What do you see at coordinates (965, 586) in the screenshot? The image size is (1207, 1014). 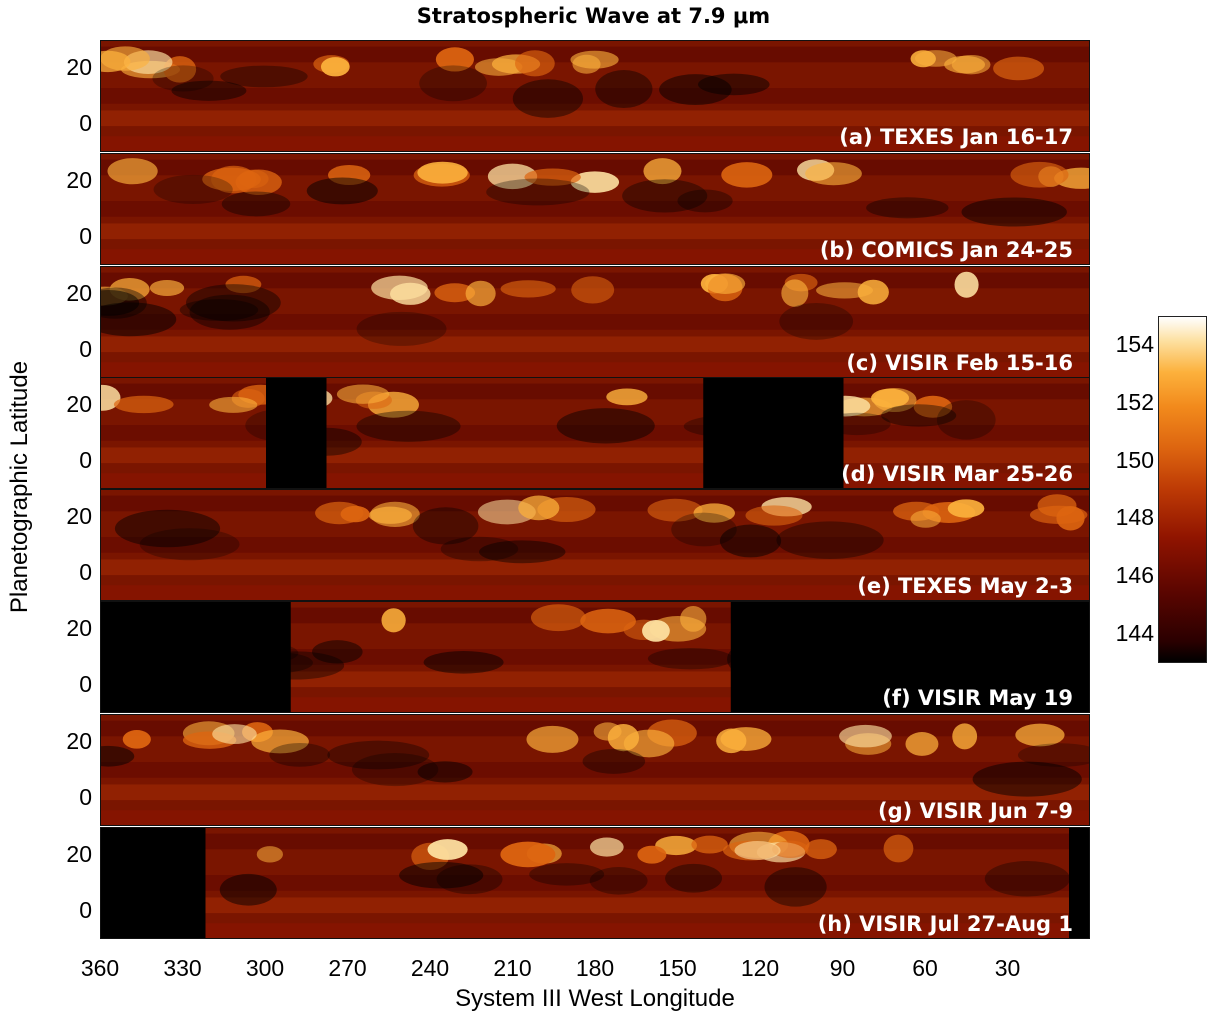 I see `panel-label: (e) TEXES May 2-3` at bounding box center [965, 586].